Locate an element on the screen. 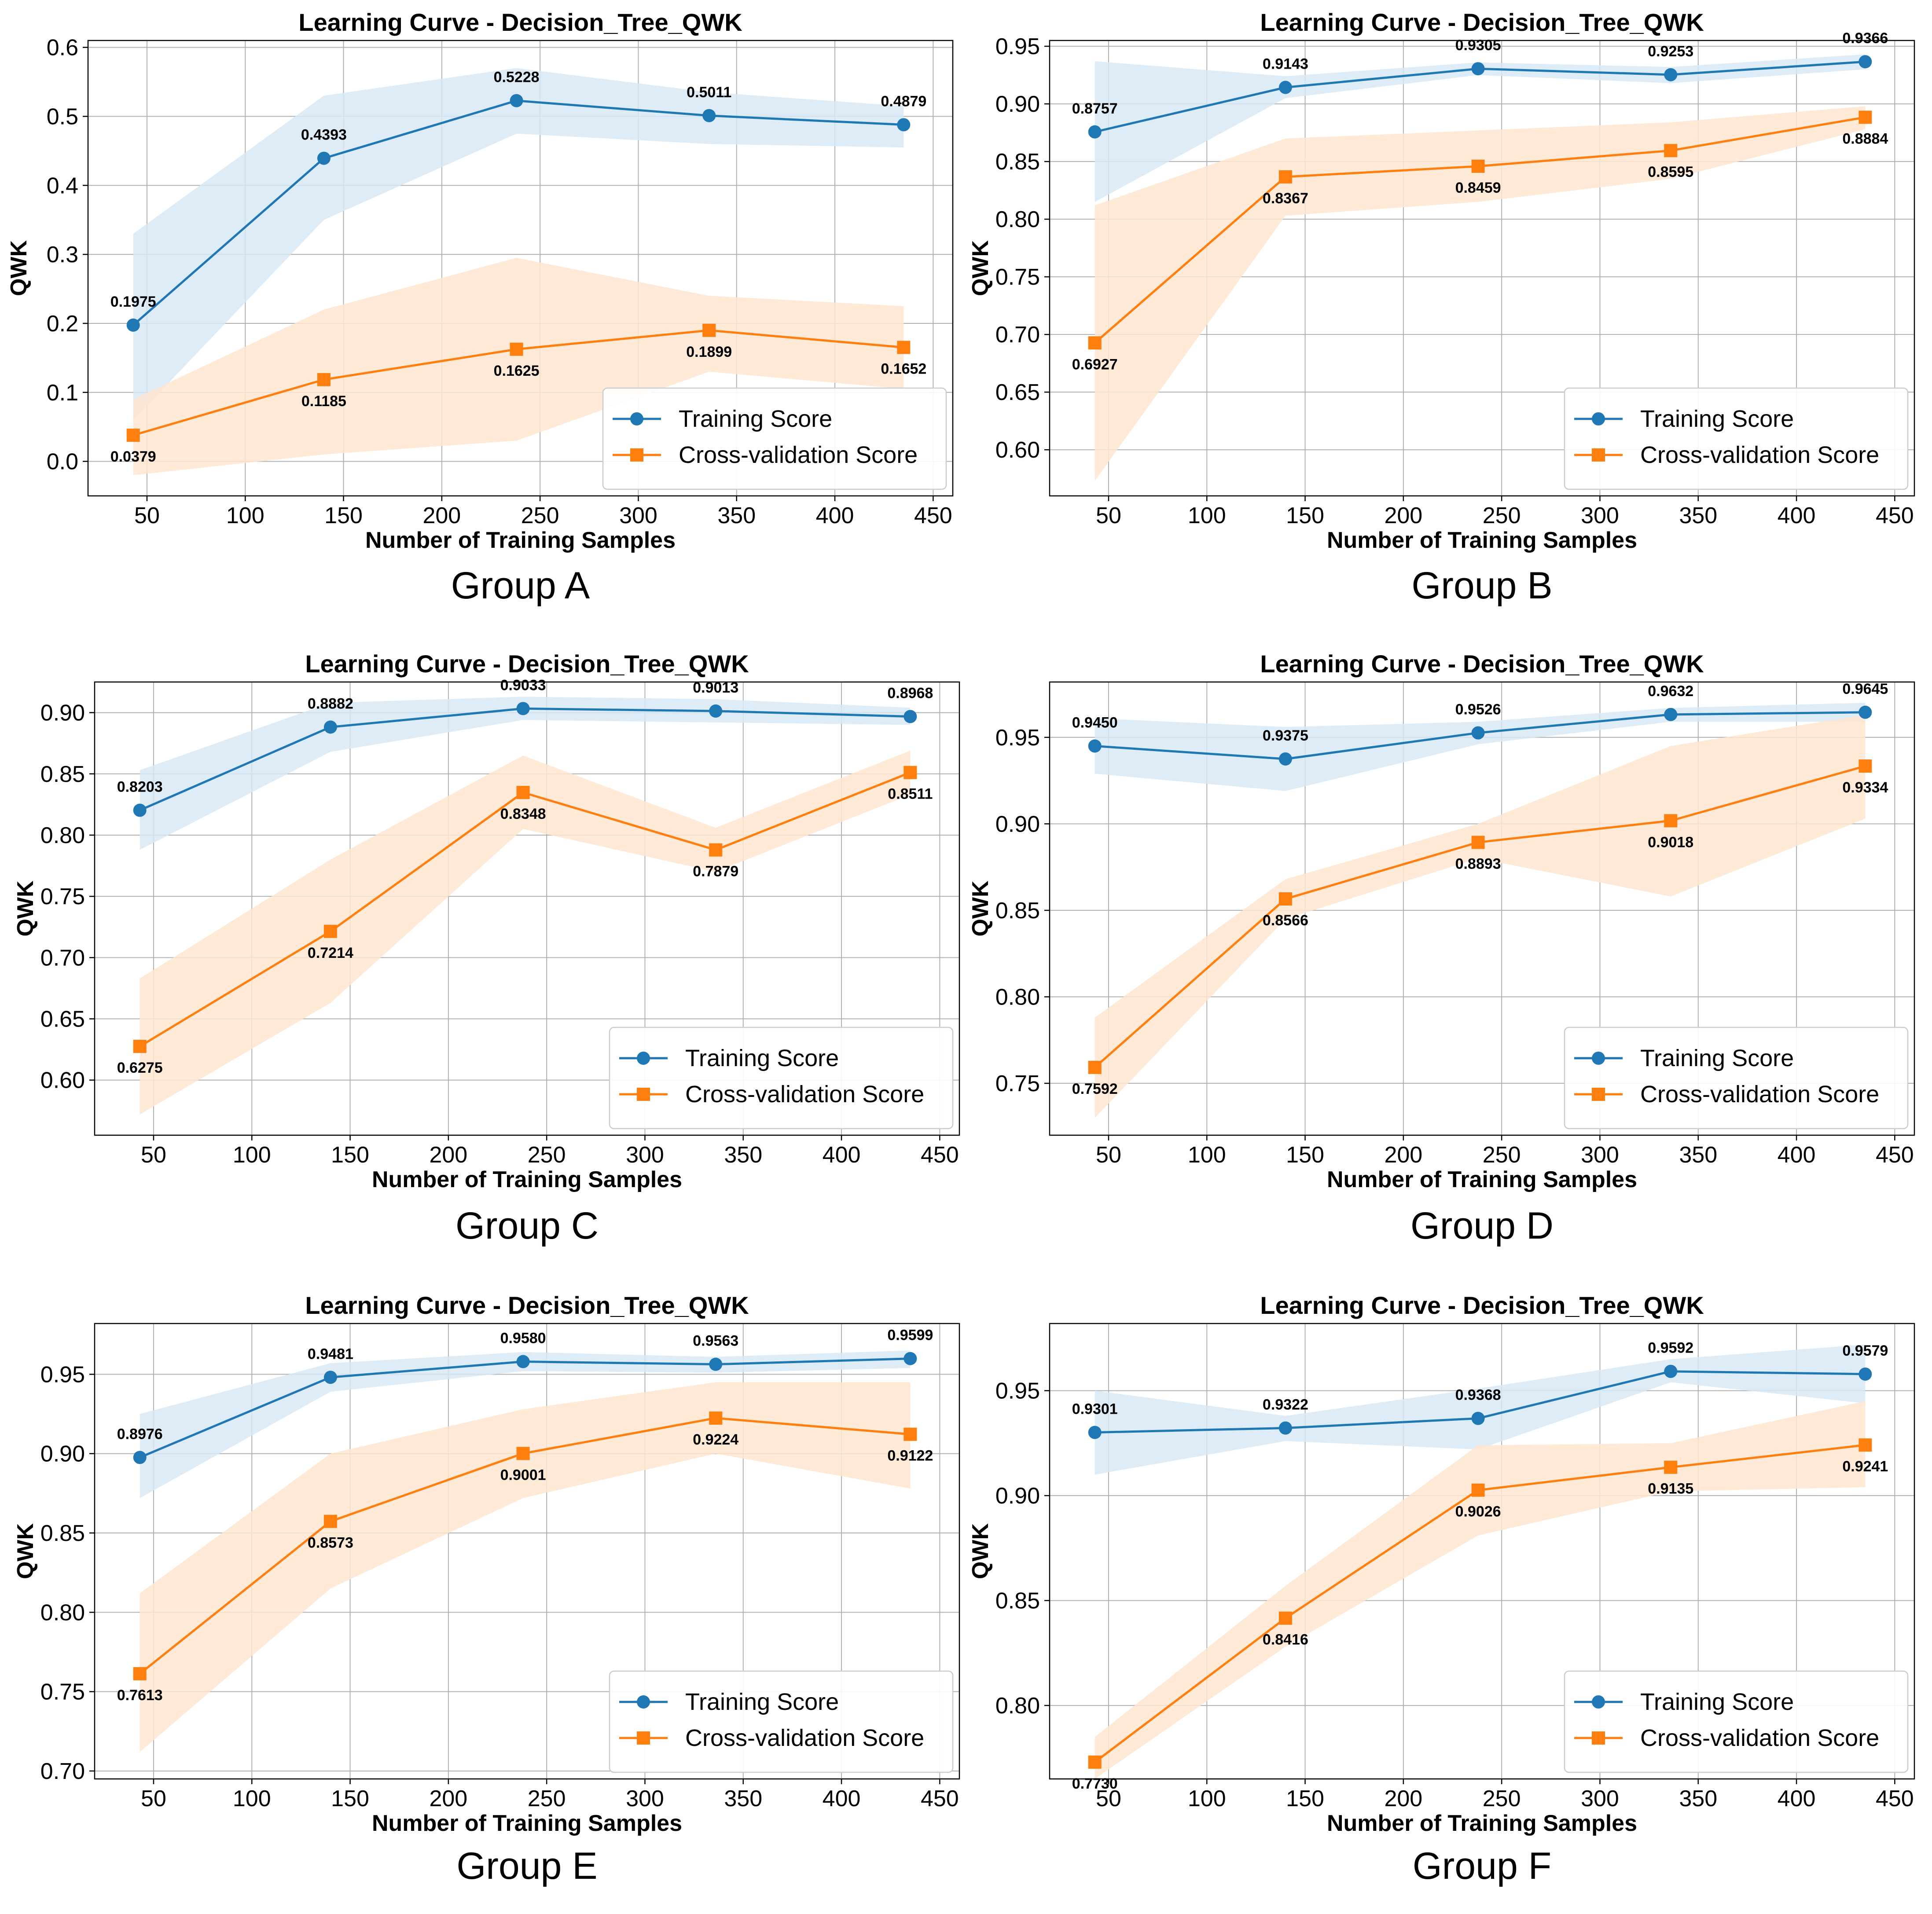 The width and height of the screenshot is (1932, 1914). x-tick-label: 400 is located at coordinates (1797, 516).